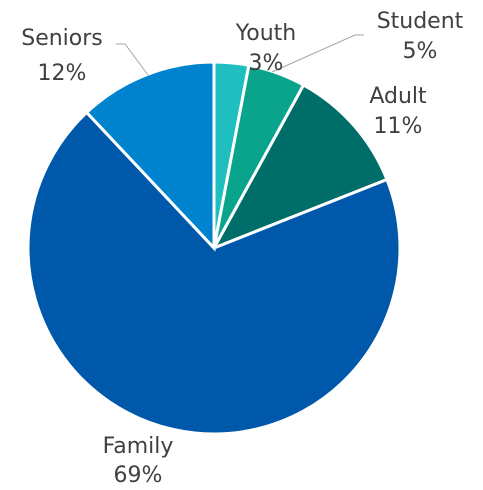 The width and height of the screenshot is (483, 490). What do you see at coordinates (138, 475) in the screenshot?
I see `label-family-value: 69%` at bounding box center [138, 475].